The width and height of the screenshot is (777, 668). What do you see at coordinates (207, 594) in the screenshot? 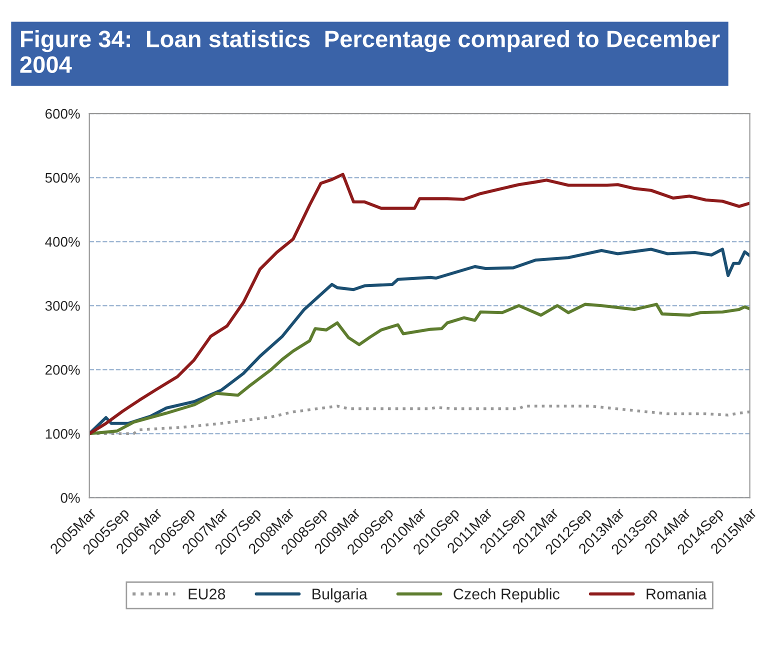
I see `legend-label: EU28` at bounding box center [207, 594].